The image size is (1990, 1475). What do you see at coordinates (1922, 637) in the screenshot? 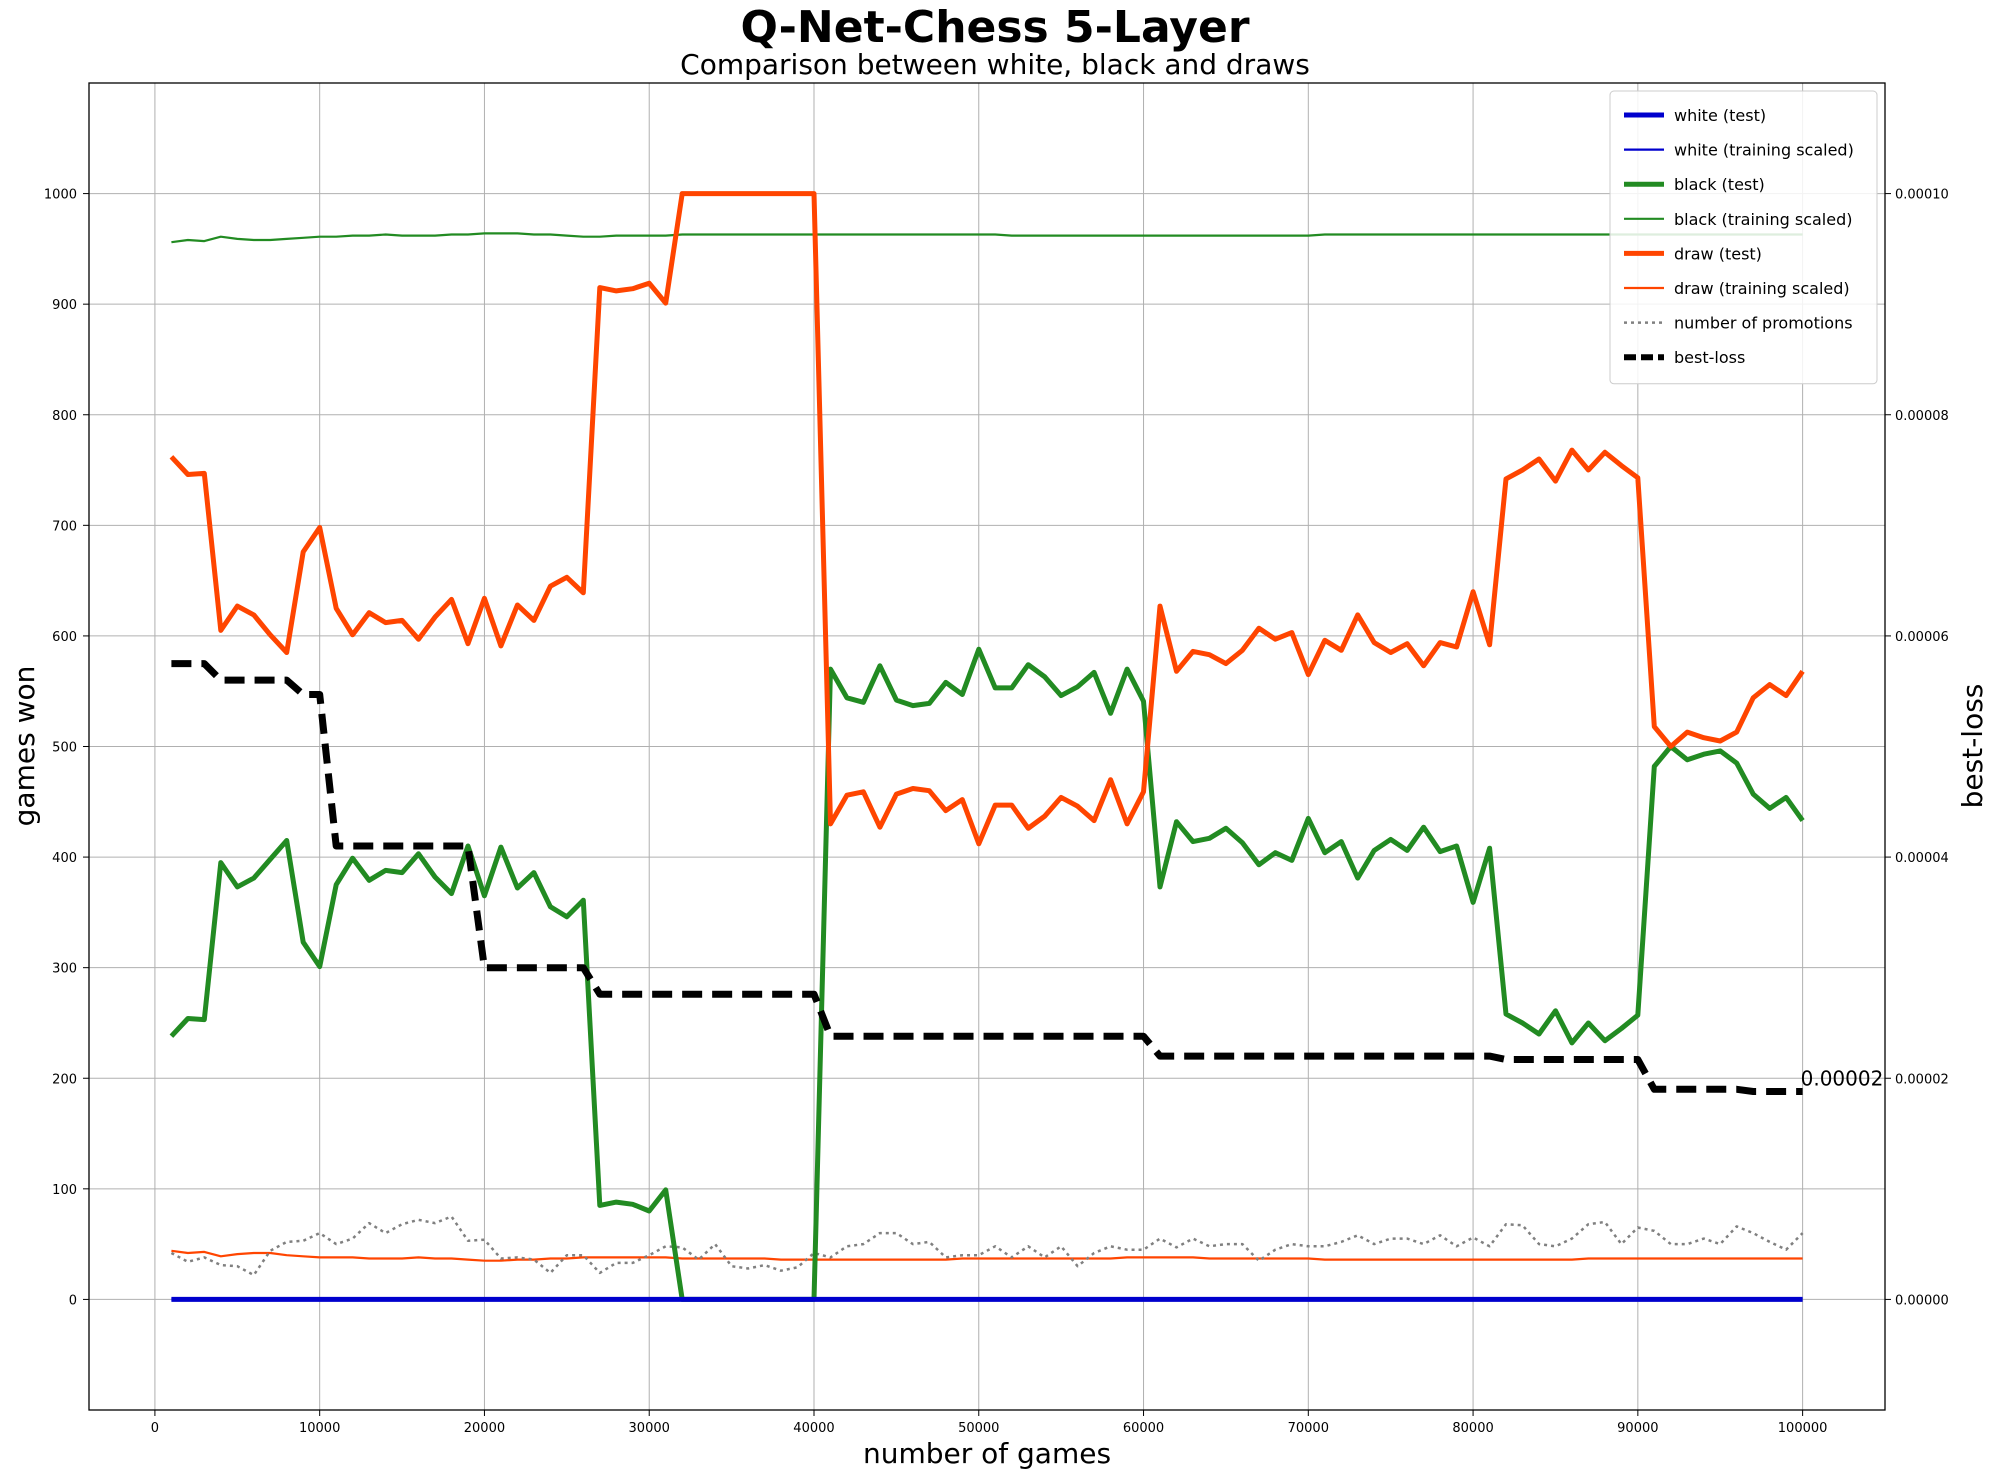
I see `y2-tick-label: 0.00006` at bounding box center [1922, 637].